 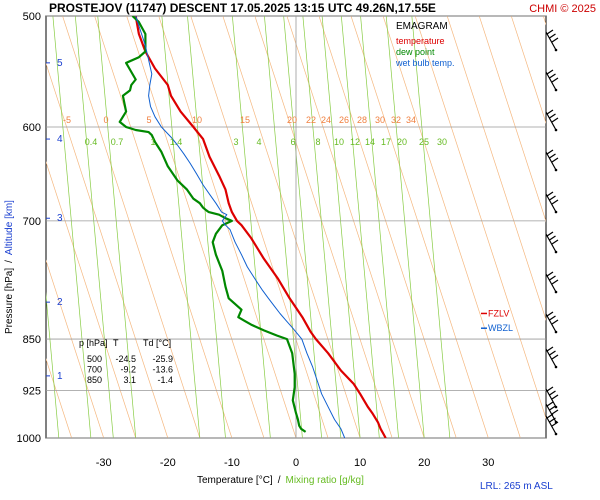 I want to click on altitude-tick-label: 2, so click(x=60, y=302).